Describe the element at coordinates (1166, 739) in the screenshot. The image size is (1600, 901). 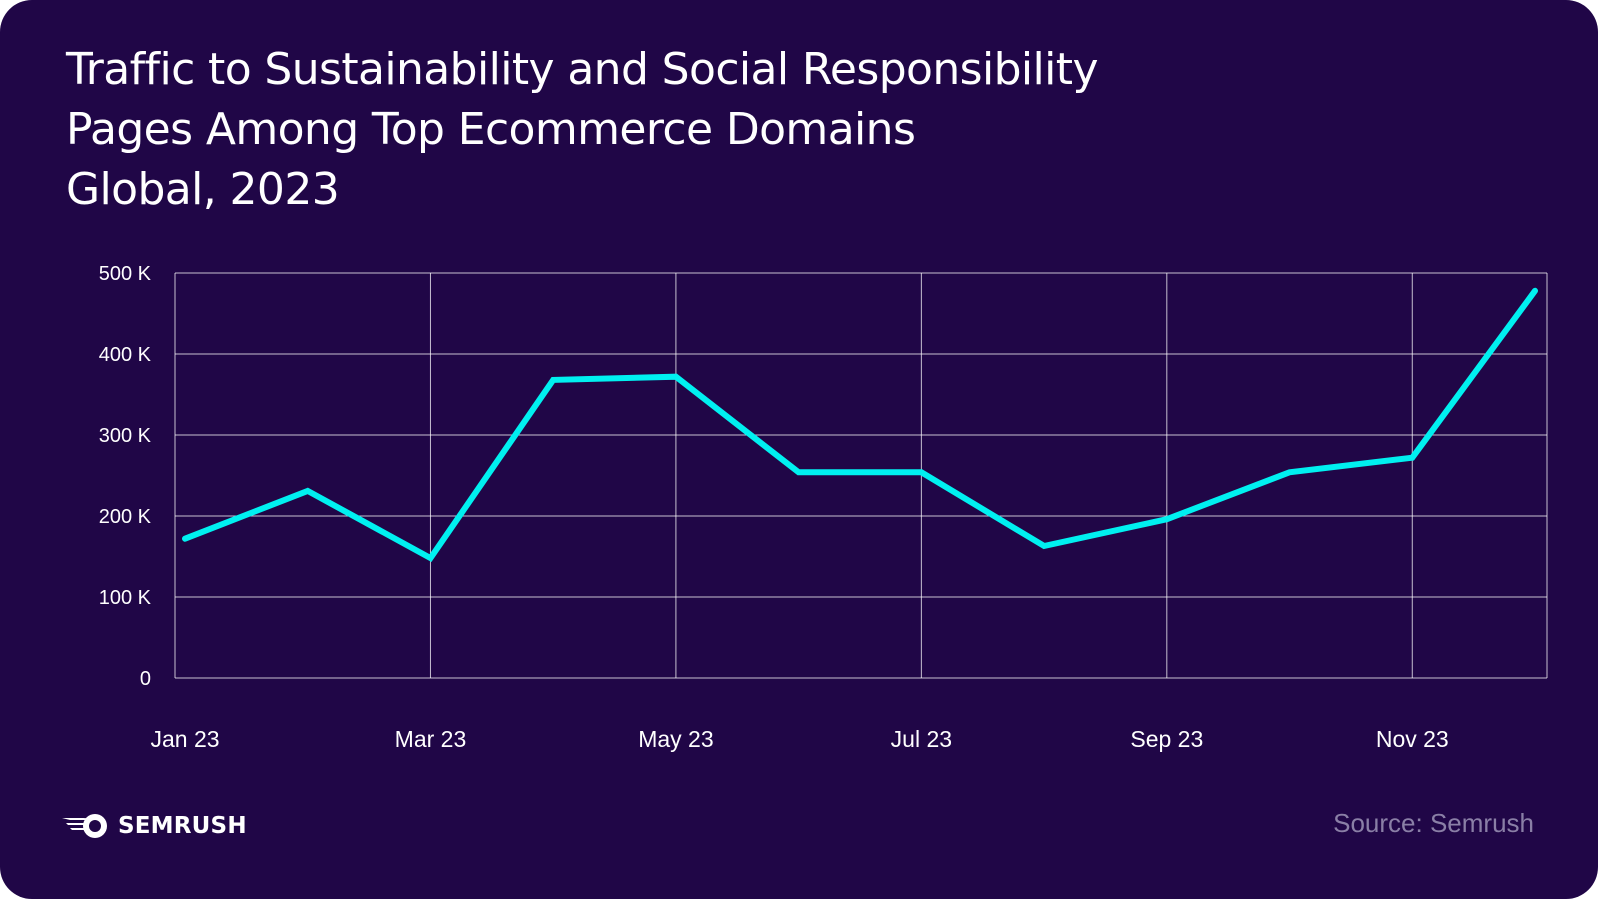
I see `x-tick-label: Sep 23` at that location.